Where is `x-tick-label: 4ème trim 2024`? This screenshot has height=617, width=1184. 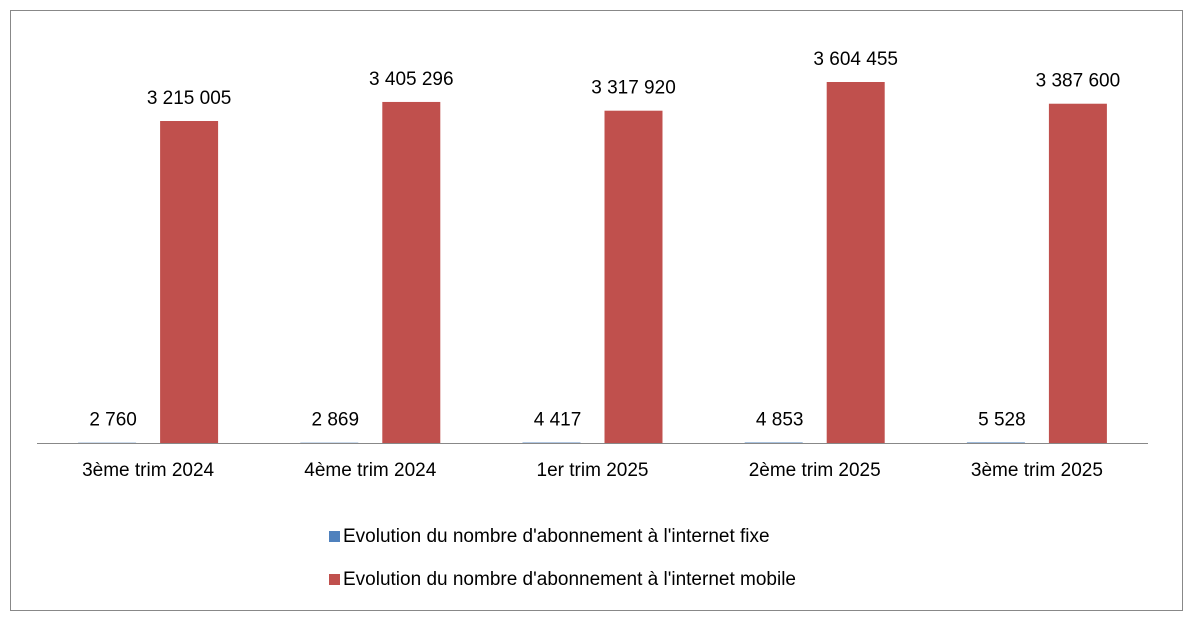
x-tick-label: 4ème trim 2024 is located at coordinates (370, 470).